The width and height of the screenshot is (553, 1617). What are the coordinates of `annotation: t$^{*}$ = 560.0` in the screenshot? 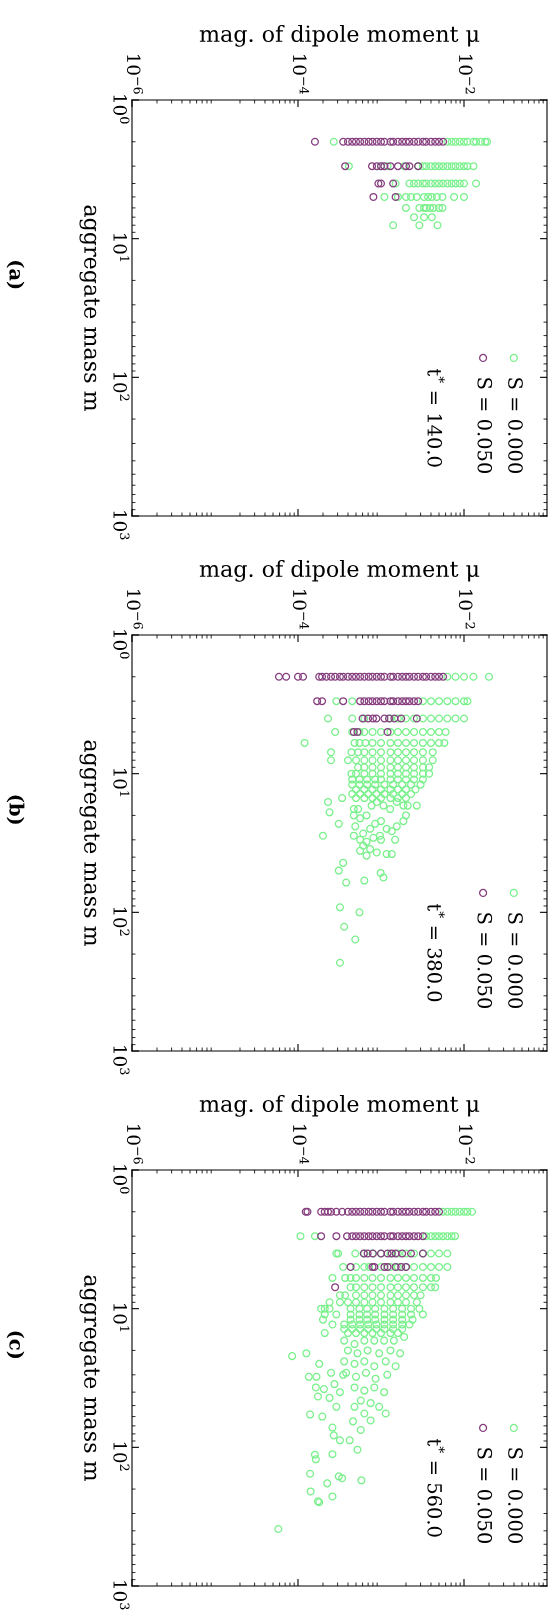 It's located at (436, 1487).